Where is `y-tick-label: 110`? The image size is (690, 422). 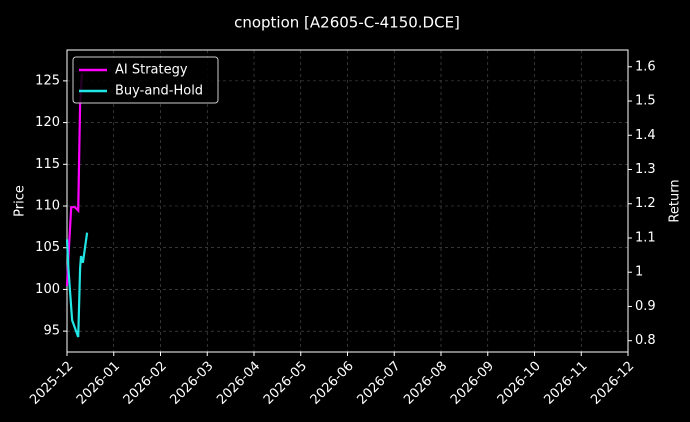
y-tick-label: 110 is located at coordinates (47, 206).